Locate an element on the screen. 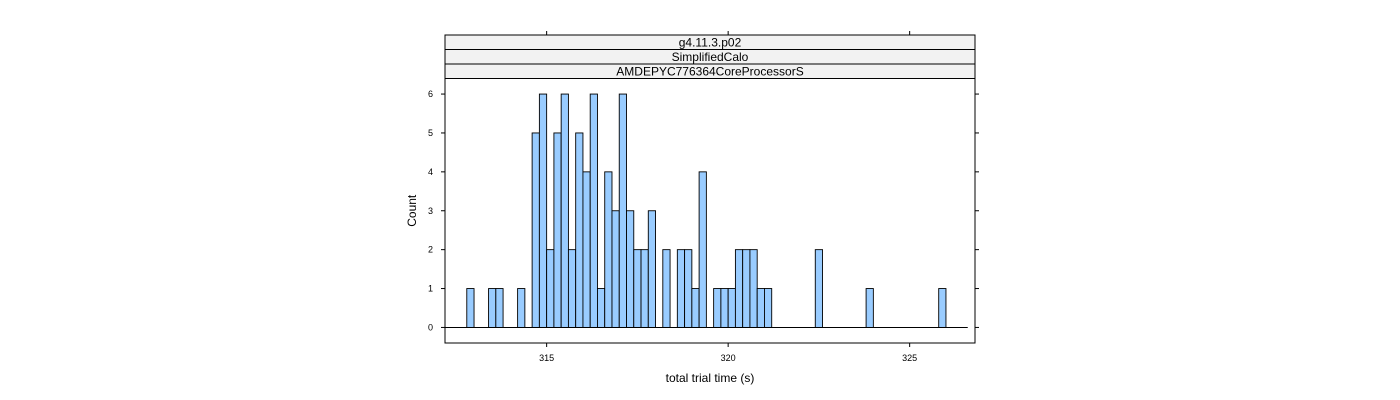 The width and height of the screenshot is (1400, 400). strip-label: AMDEPYC776364CoreProcessorS is located at coordinates (709, 72).